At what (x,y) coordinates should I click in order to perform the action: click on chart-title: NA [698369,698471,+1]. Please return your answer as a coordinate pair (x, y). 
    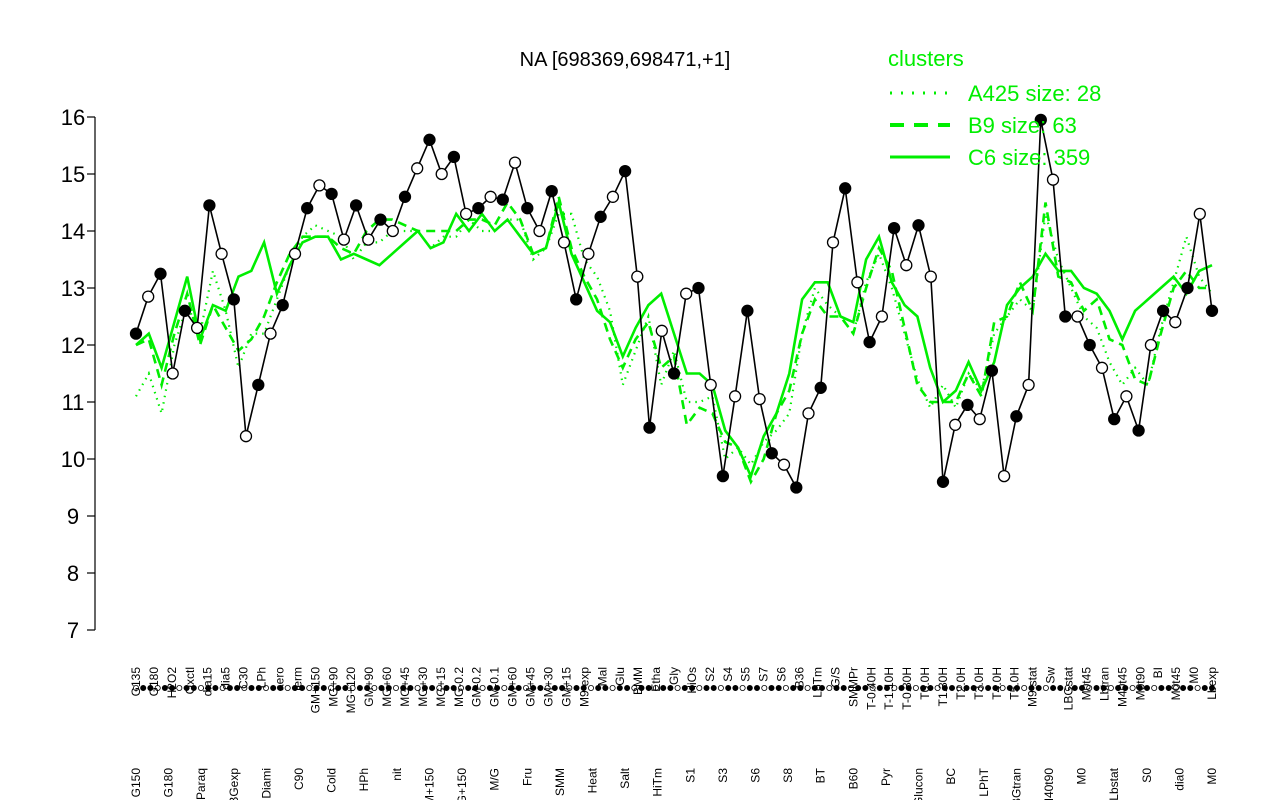
    Looking at the image, I should click on (625, 60).